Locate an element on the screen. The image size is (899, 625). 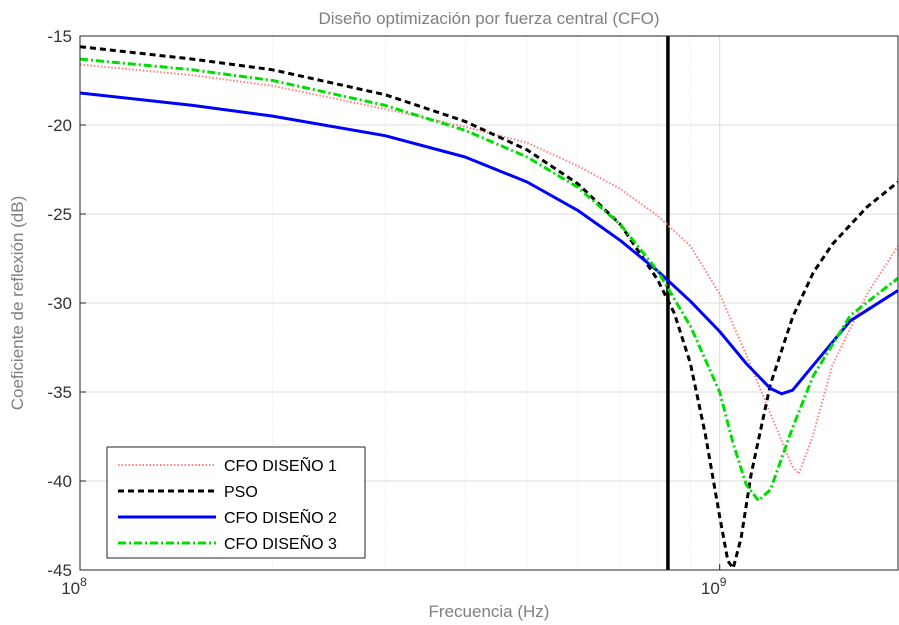
x-axis: 10⁸ 10⁹ is located at coordinates (394, 581).